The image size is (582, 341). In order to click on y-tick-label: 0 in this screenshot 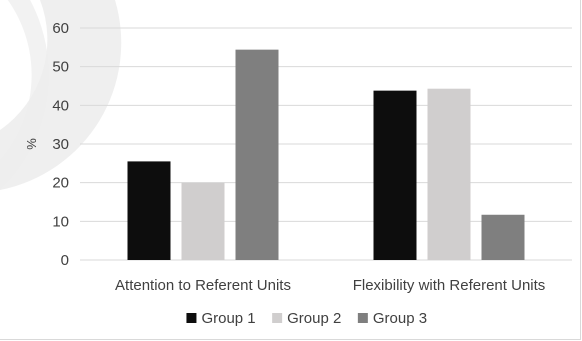, I will do `click(65, 260)`.